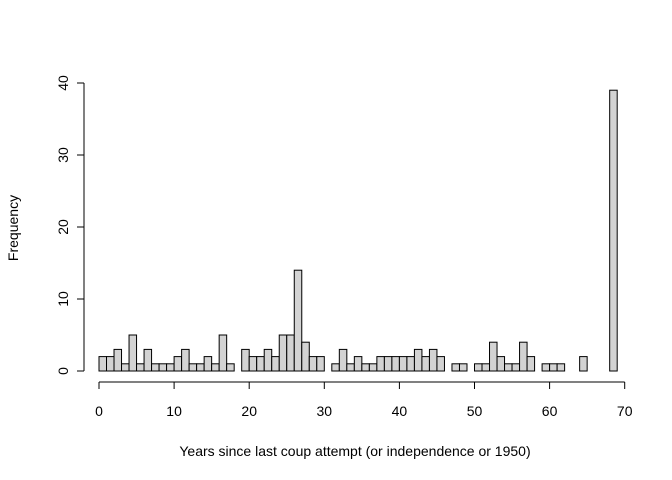  What do you see at coordinates (99, 411) in the screenshot?
I see `x-tick-label: 0` at bounding box center [99, 411].